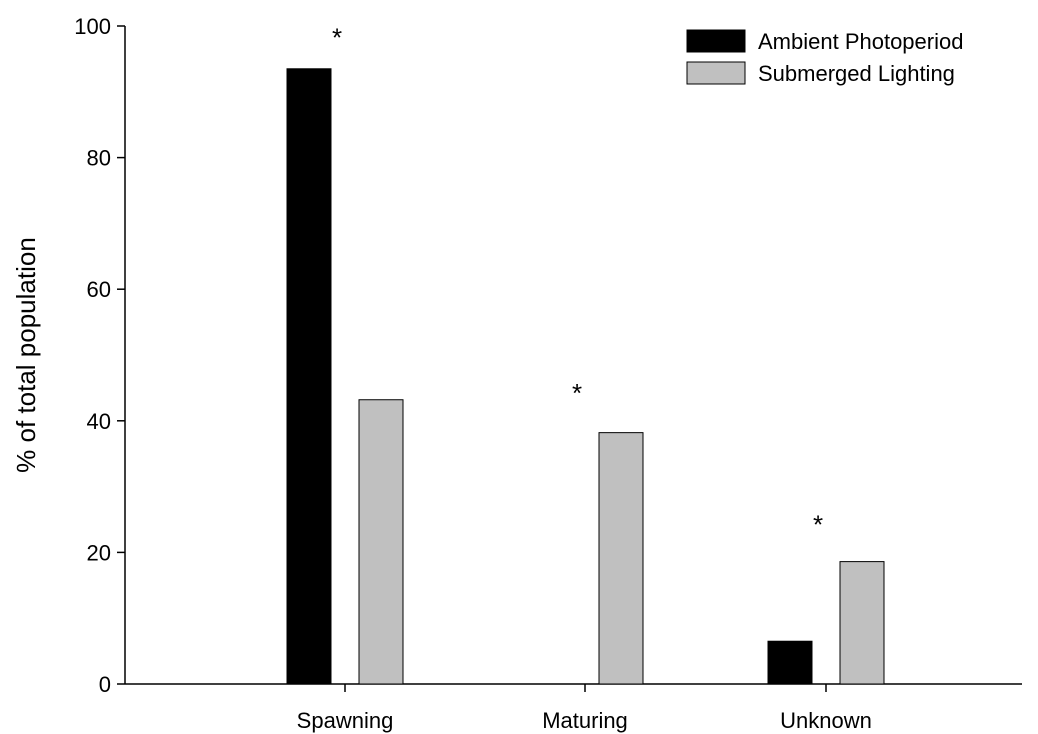  I want to click on y-axis-title: % of total population, so click(26, 355).